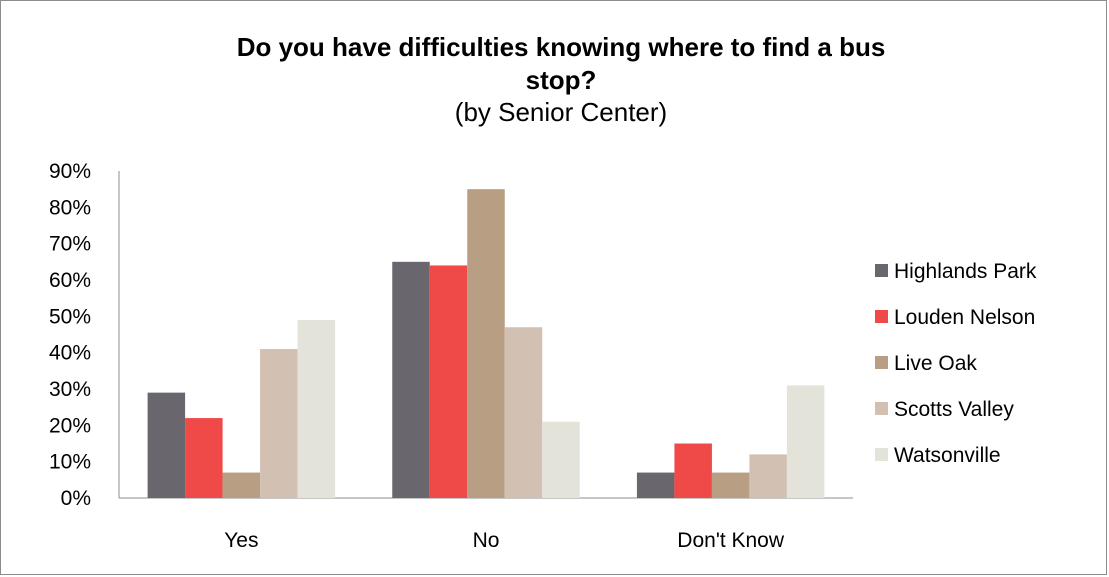 The height and width of the screenshot is (577, 1109). What do you see at coordinates (76, 498) in the screenshot?
I see `y-tick-label: 0%` at bounding box center [76, 498].